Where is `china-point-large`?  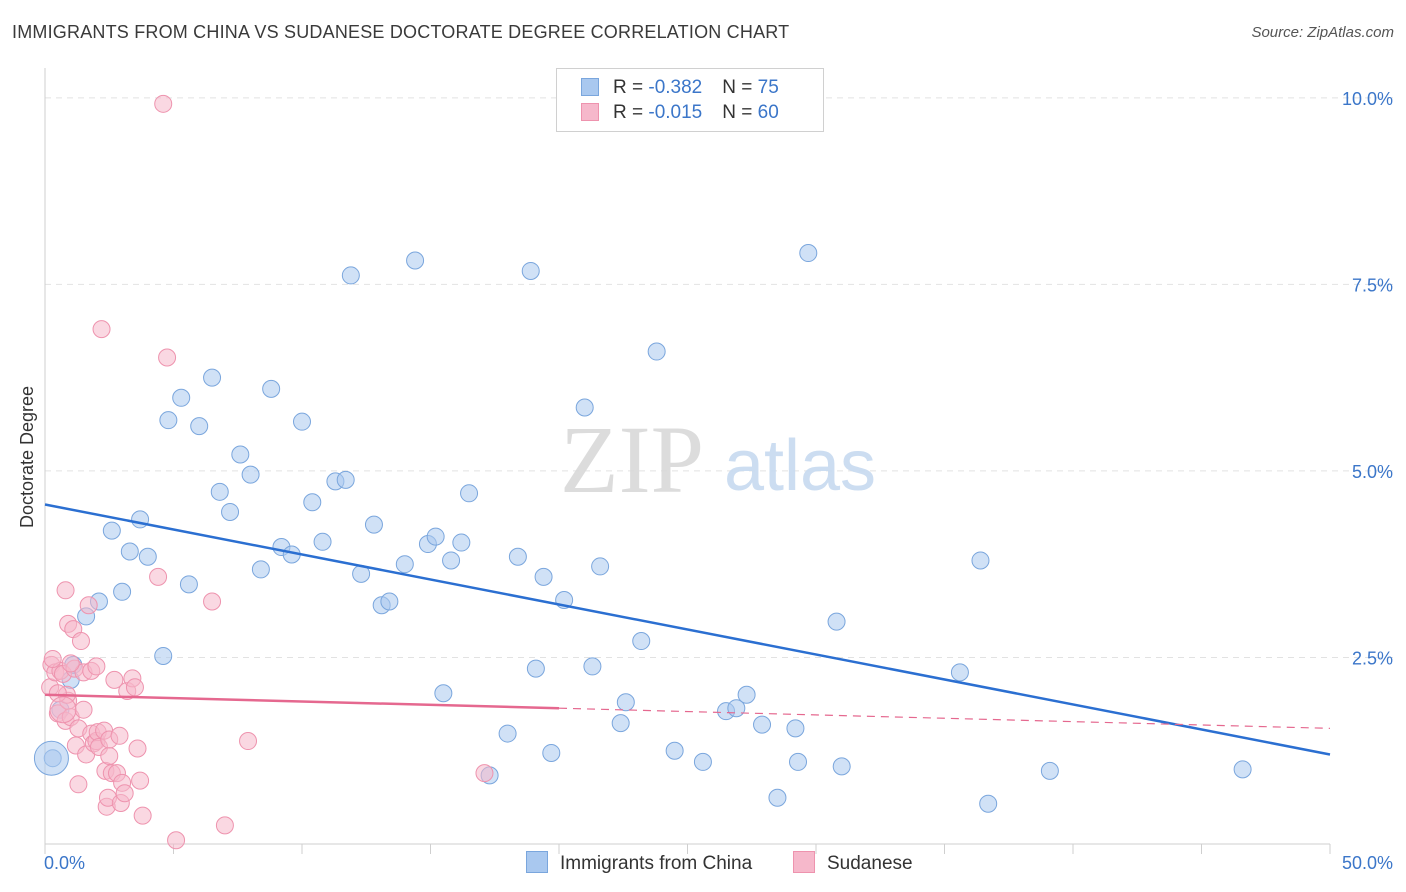
china-point-large is located at coordinates (51, 758).